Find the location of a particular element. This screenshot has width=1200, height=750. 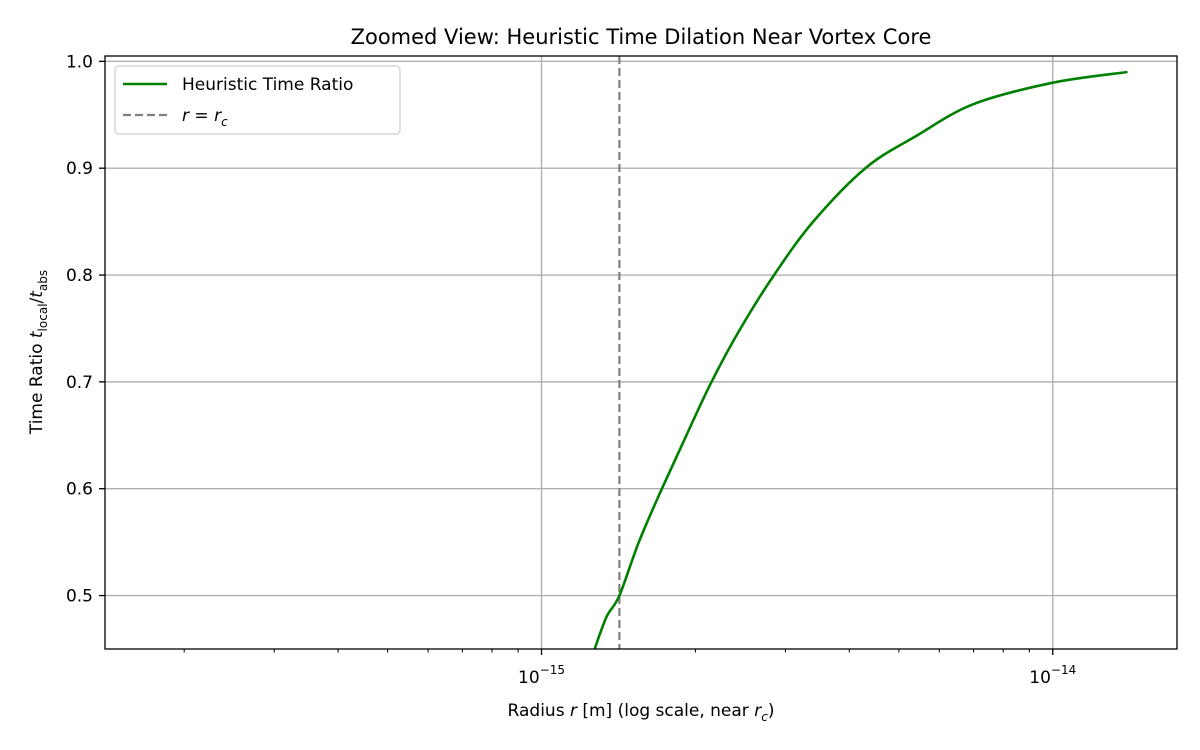

x-tick-label: 10−15 is located at coordinates (541, 675).